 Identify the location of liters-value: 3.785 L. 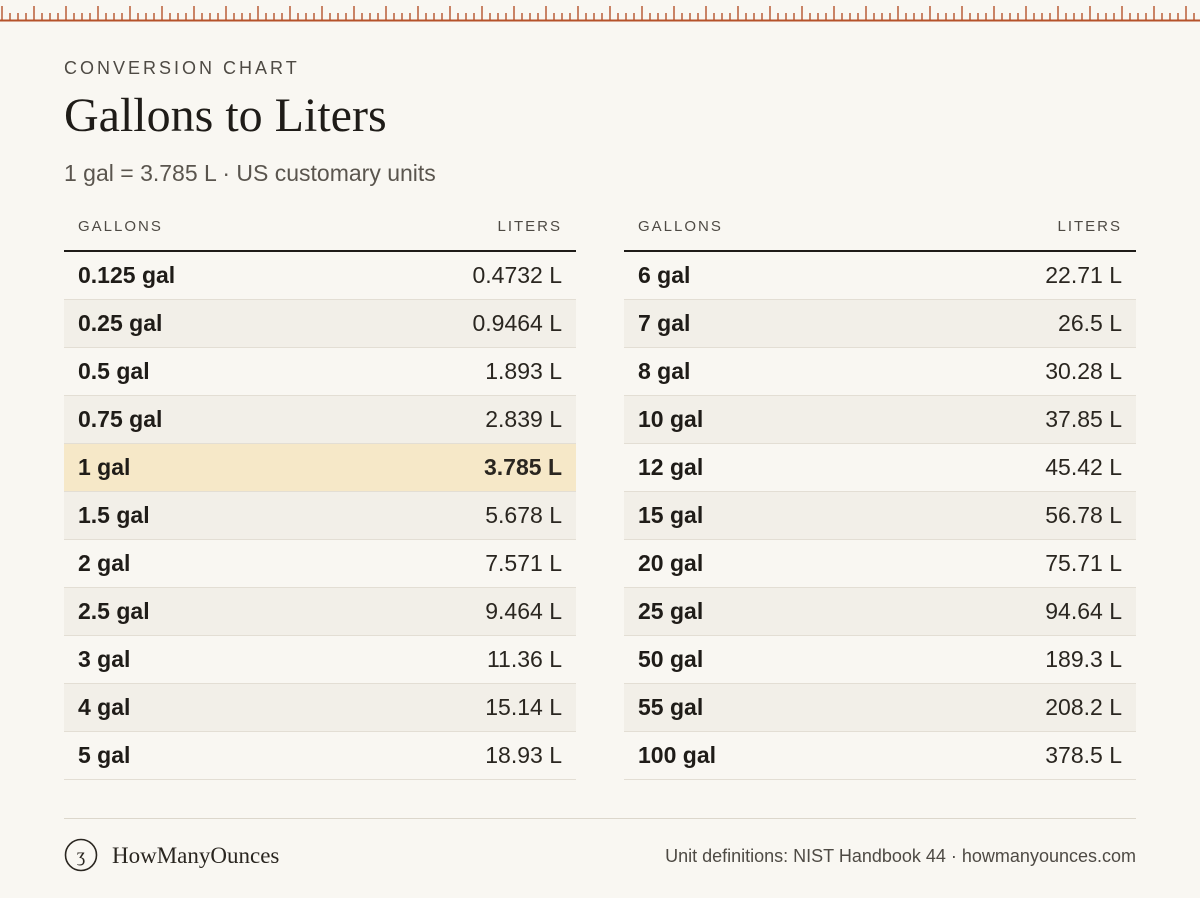
(523, 467).